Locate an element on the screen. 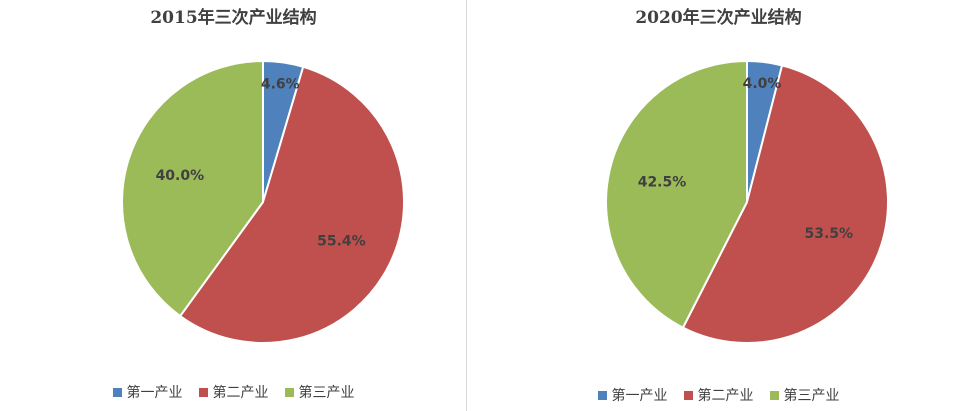 This screenshot has height=411, width=970. data-label-tertiary: 40.0% is located at coordinates (180, 176).